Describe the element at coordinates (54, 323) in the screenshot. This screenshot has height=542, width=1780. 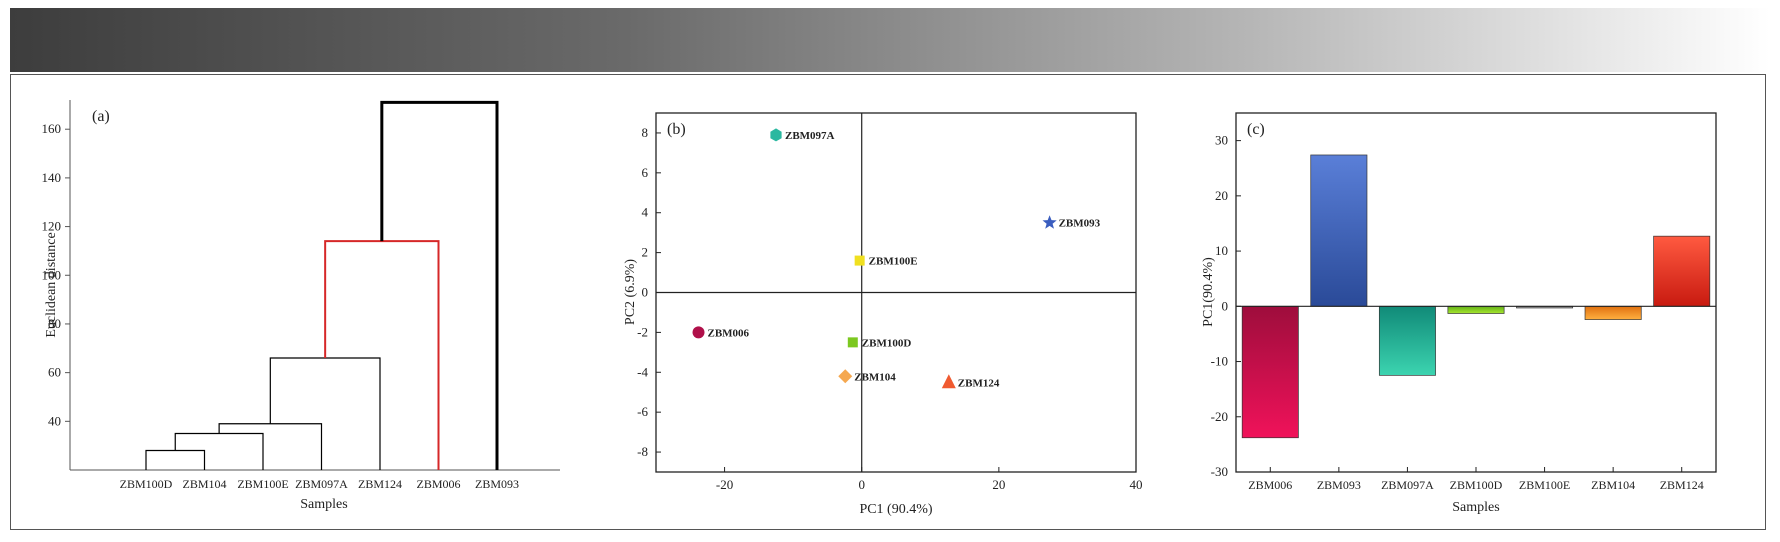
I see `y-tick-label: 80` at that location.